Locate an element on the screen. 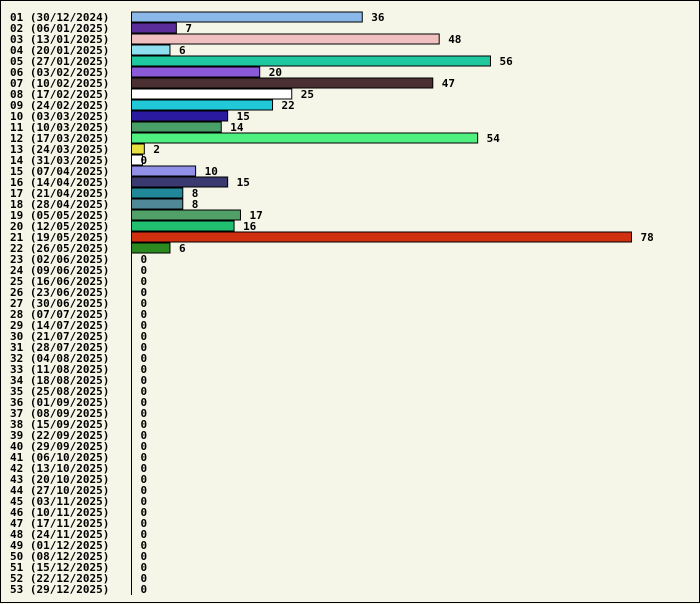 This screenshot has width=700, height=604. value-label: 47 is located at coordinates (448, 83).